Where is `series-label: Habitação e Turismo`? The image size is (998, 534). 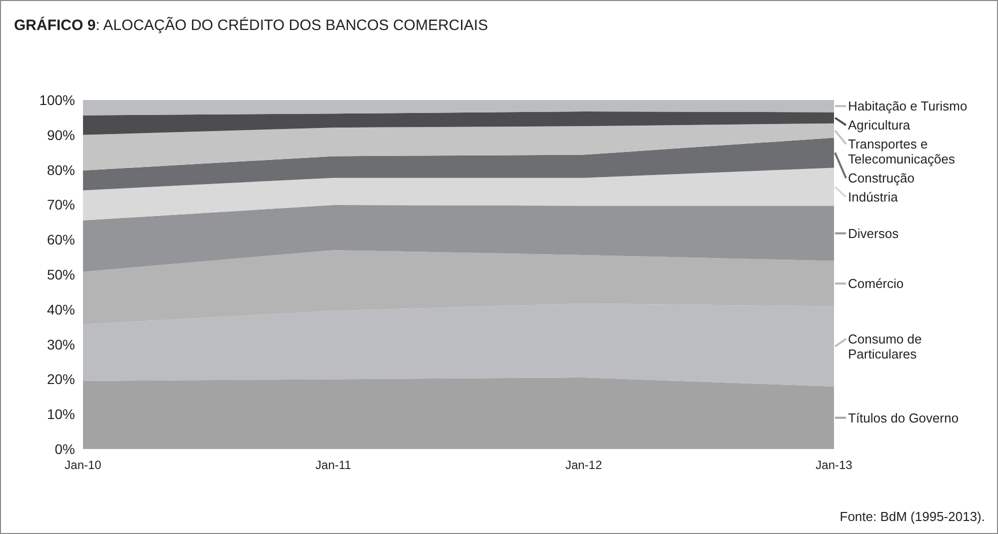
series-label: Habitação e Turismo is located at coordinates (908, 106).